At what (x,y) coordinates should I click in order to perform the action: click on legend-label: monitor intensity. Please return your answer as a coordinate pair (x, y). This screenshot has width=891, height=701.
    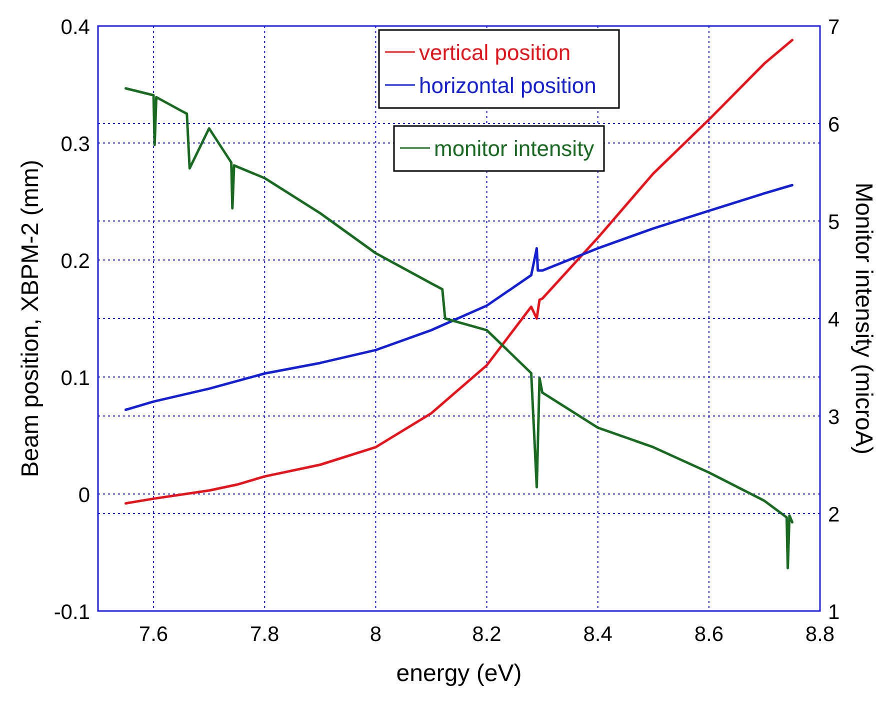
    Looking at the image, I should click on (514, 148).